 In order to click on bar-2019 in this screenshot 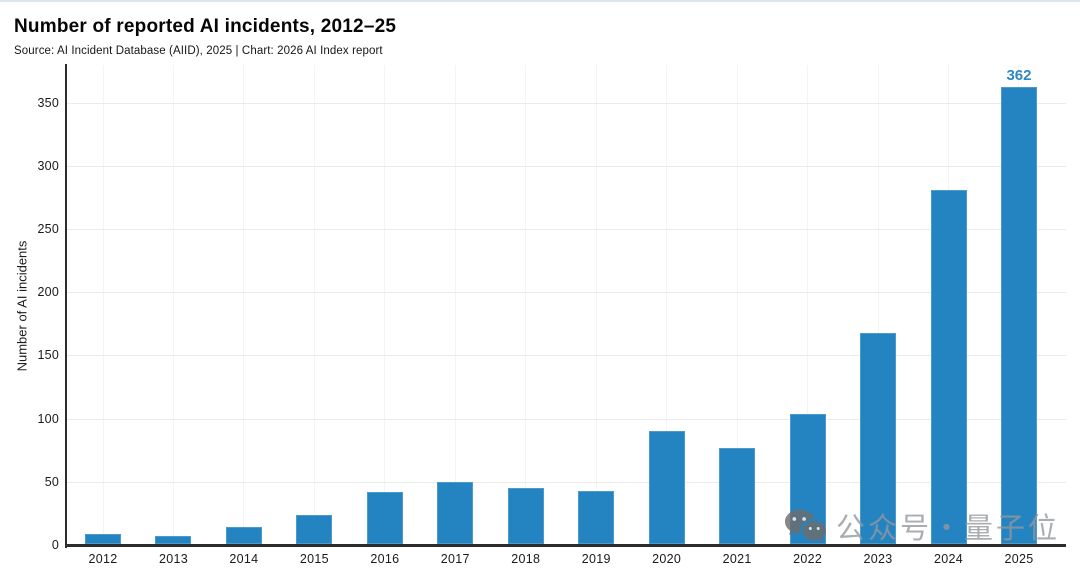, I will do `click(596, 517)`.